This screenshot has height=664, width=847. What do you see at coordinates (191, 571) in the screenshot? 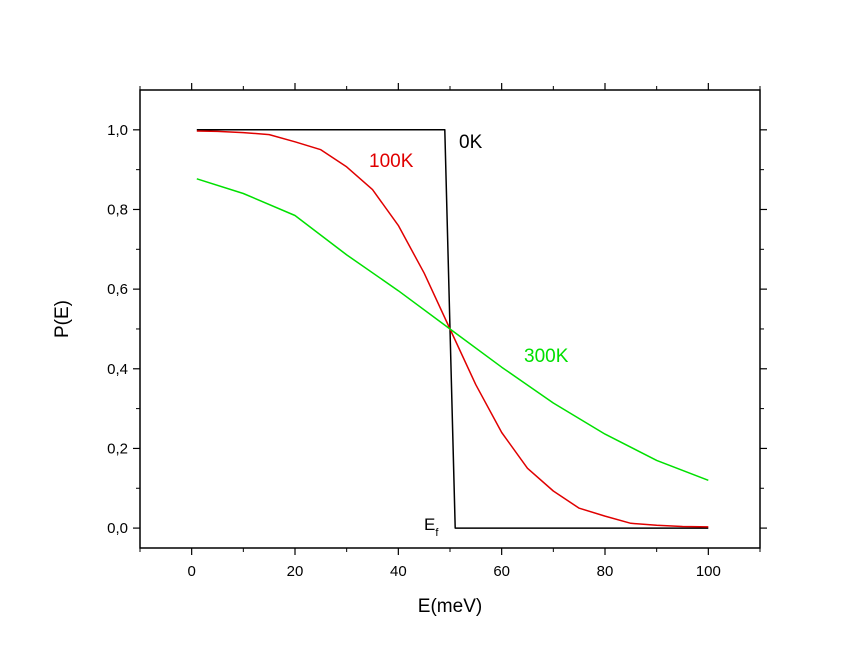
I see `x-tick-label: 0` at bounding box center [191, 571].